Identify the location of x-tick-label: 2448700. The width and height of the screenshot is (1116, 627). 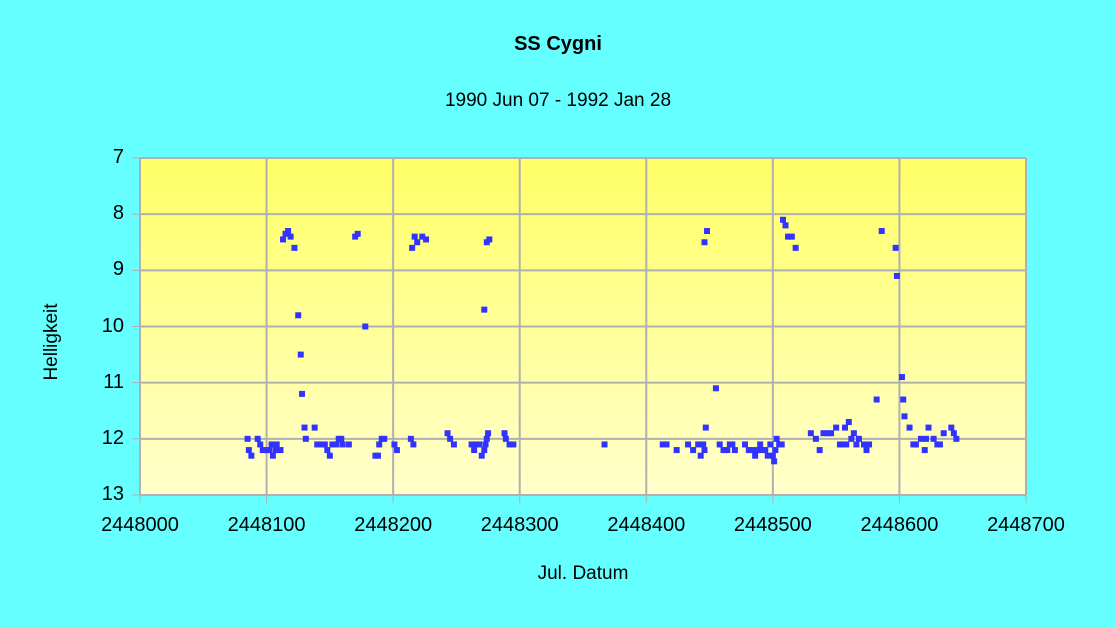
(1026, 525).